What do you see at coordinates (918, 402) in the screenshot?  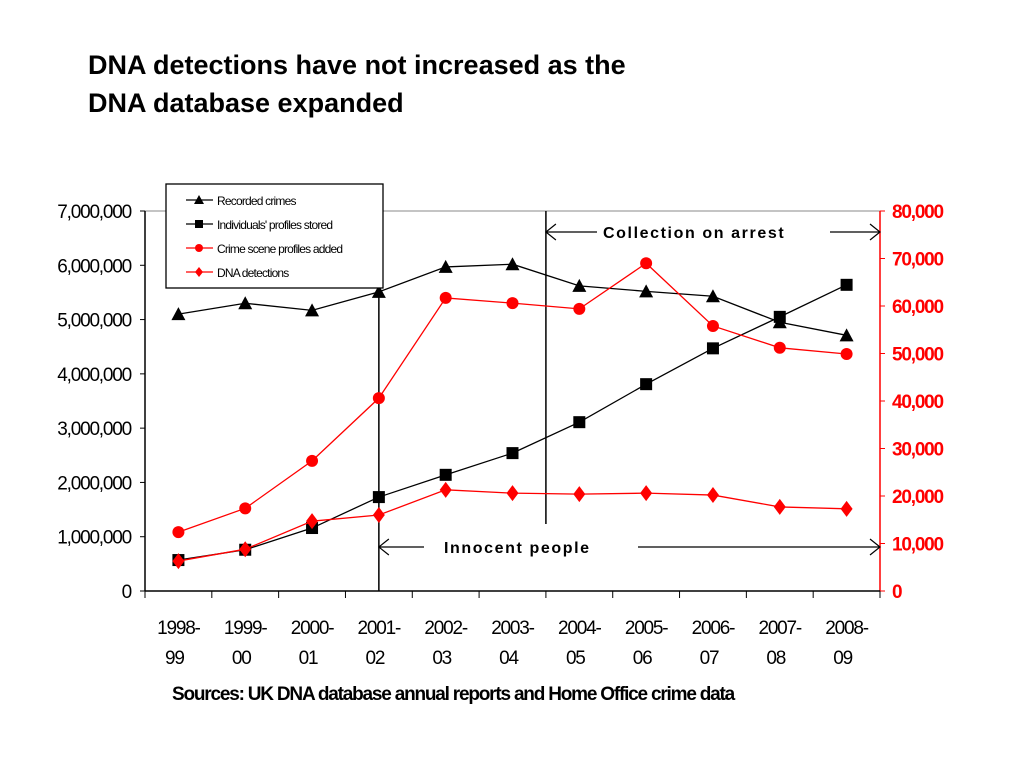 I see `right-tick-label: 40,000` at bounding box center [918, 402].